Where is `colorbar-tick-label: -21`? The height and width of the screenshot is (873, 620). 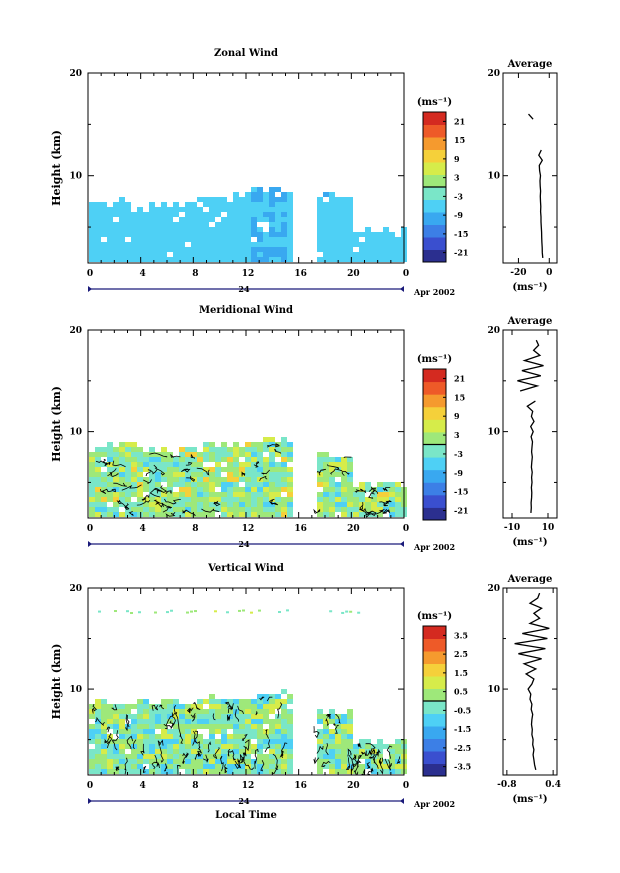
colorbar-tick-label: -21 is located at coordinates (461, 253).